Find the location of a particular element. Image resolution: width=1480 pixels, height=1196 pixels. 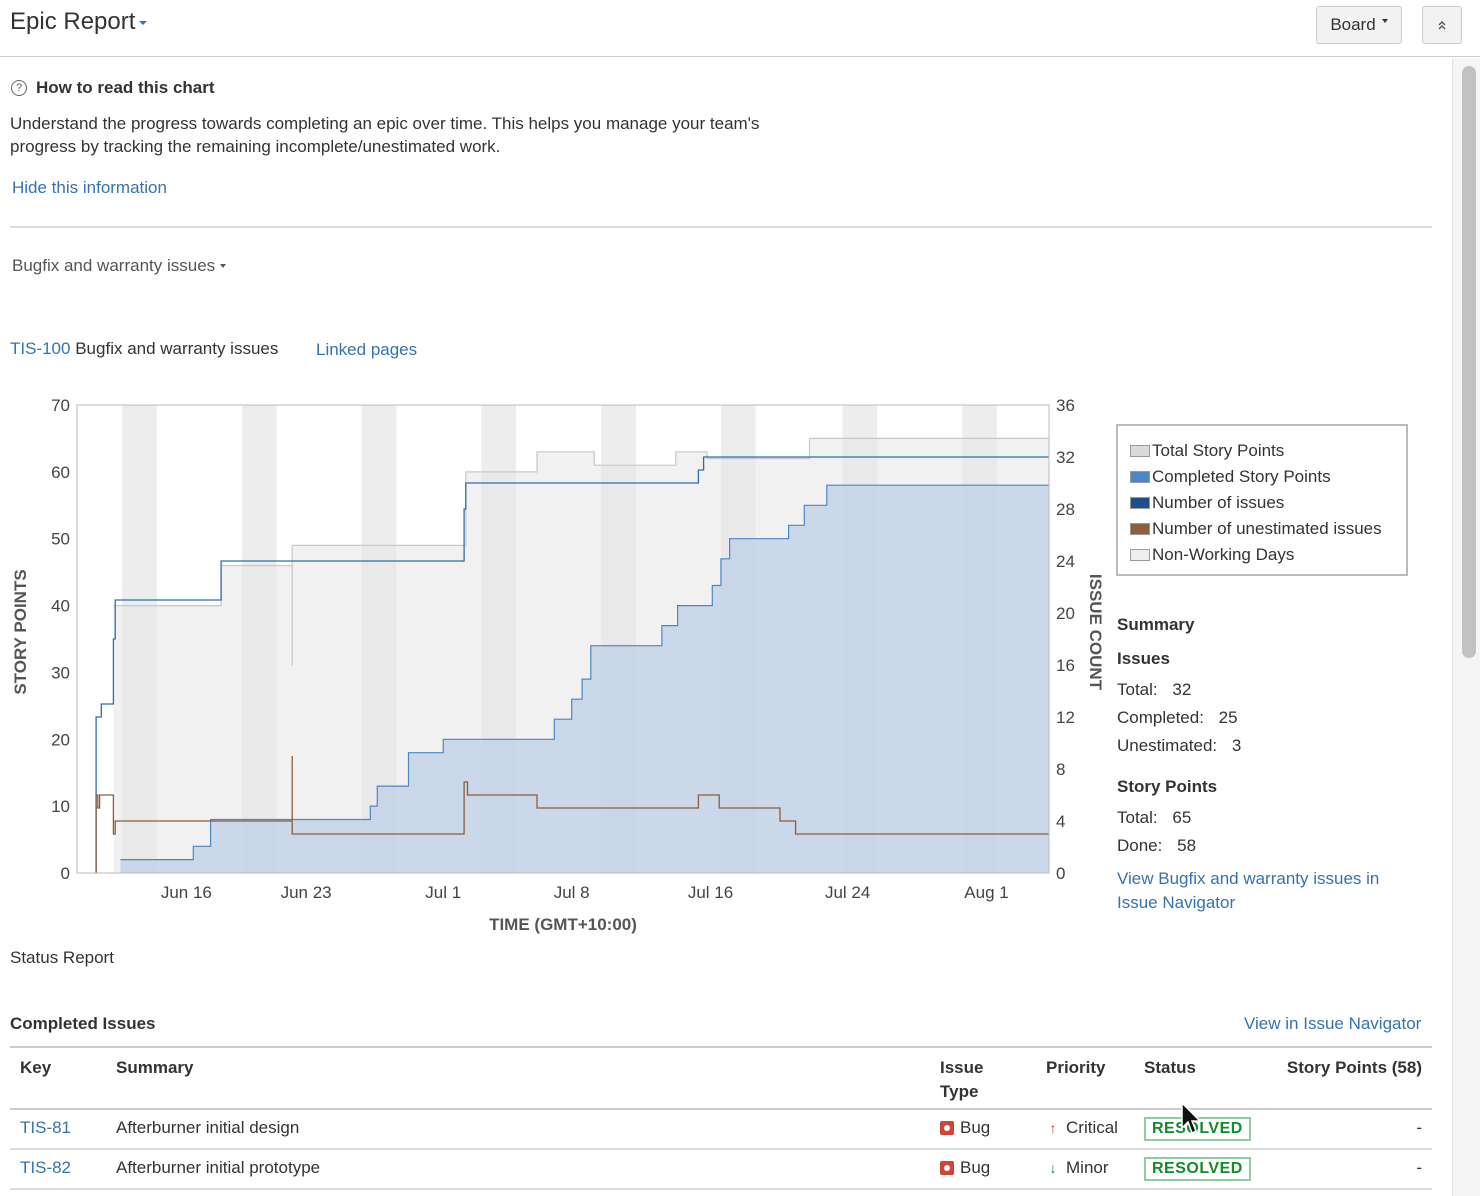

issue-priority: ↑ Critical is located at coordinates (1082, 1128).